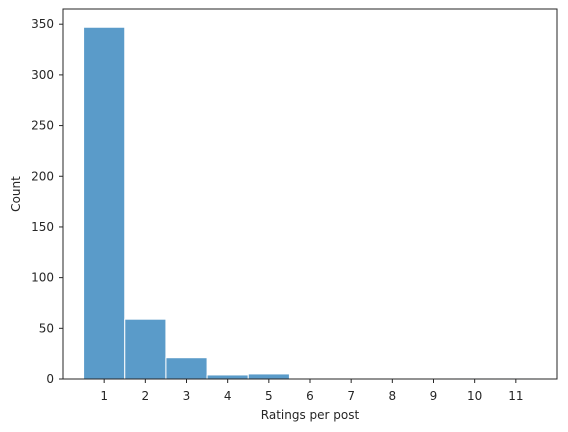  What do you see at coordinates (42, 176) in the screenshot?
I see `y-tick-label: 200` at bounding box center [42, 176].